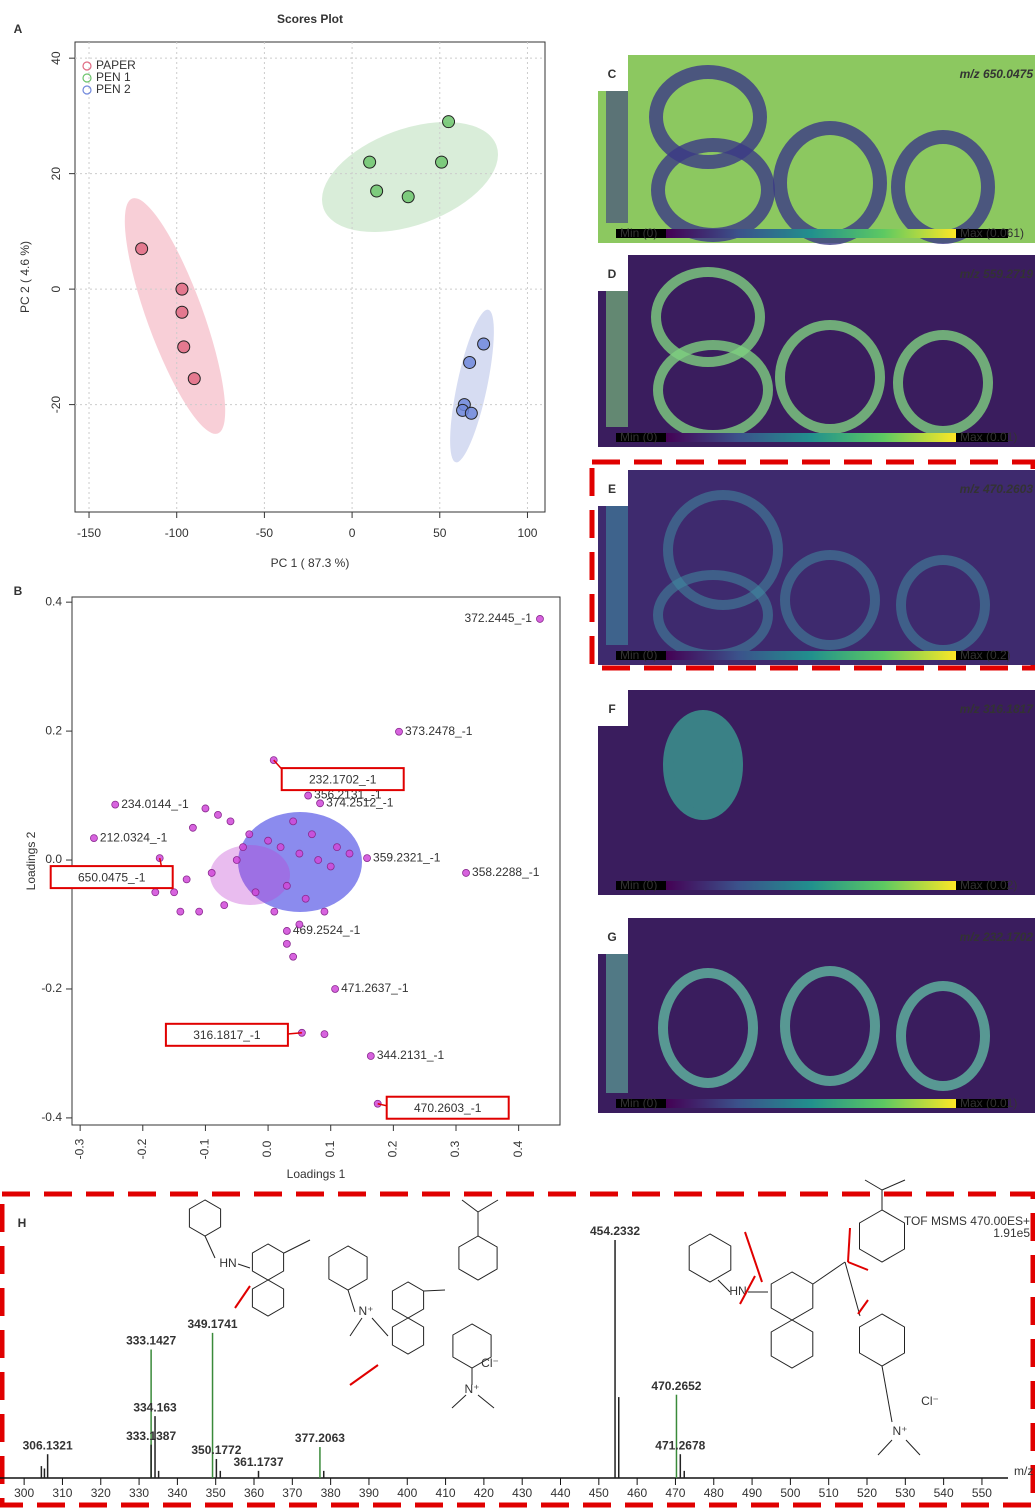 This screenshot has width=1035, height=1508. I want to click on x-tick-label: 310, so click(62, 1493).